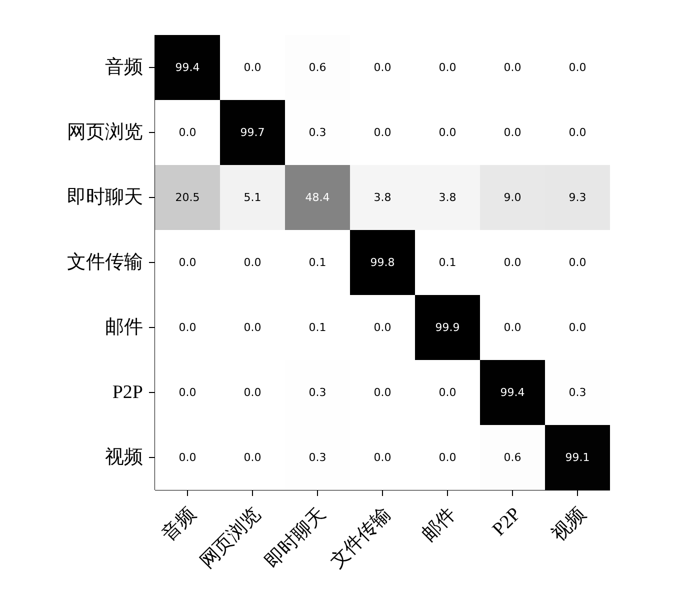  I want to click on data-label: 9.0, so click(513, 197).